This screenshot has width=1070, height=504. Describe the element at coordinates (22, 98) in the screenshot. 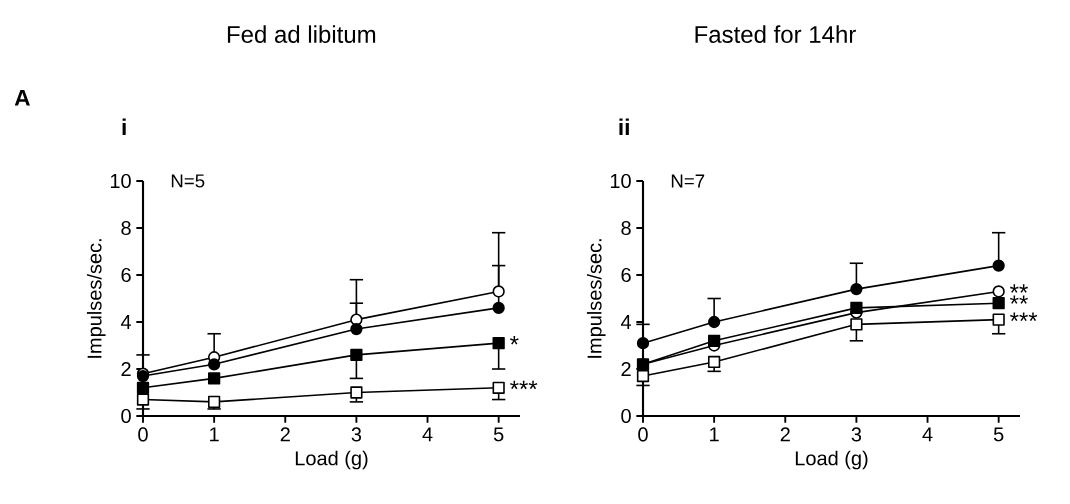

I see `text: A` at that location.